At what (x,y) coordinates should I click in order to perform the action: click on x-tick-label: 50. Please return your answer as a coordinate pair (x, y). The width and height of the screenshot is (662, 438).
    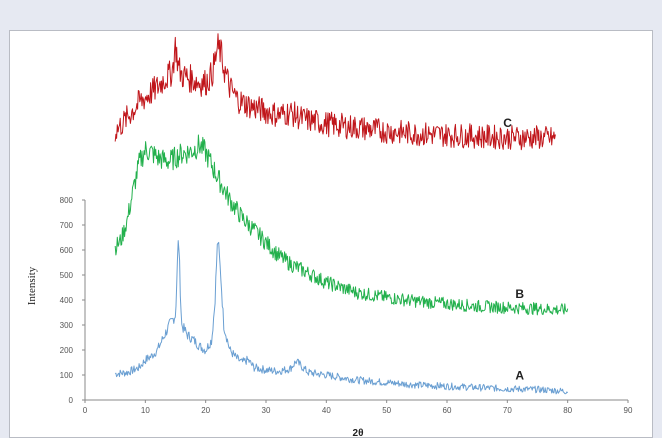
    Looking at the image, I should click on (386, 410).